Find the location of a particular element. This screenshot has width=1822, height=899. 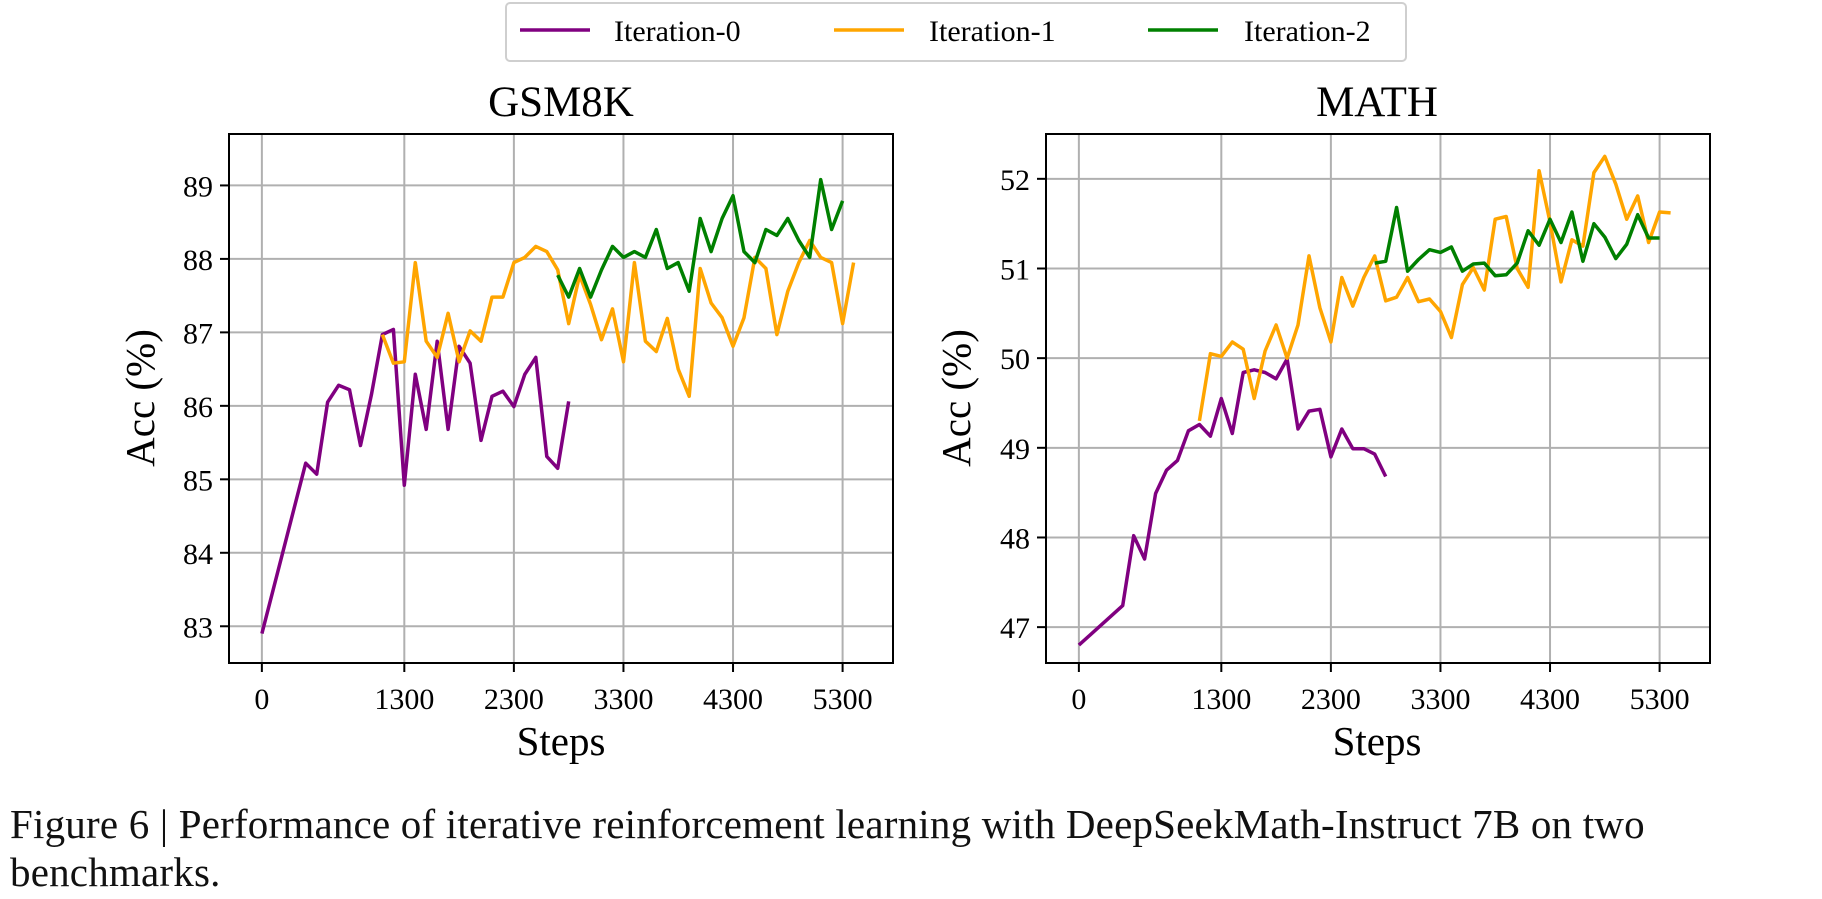

y-tick-label-gsm8k: 83 is located at coordinates (198, 627).